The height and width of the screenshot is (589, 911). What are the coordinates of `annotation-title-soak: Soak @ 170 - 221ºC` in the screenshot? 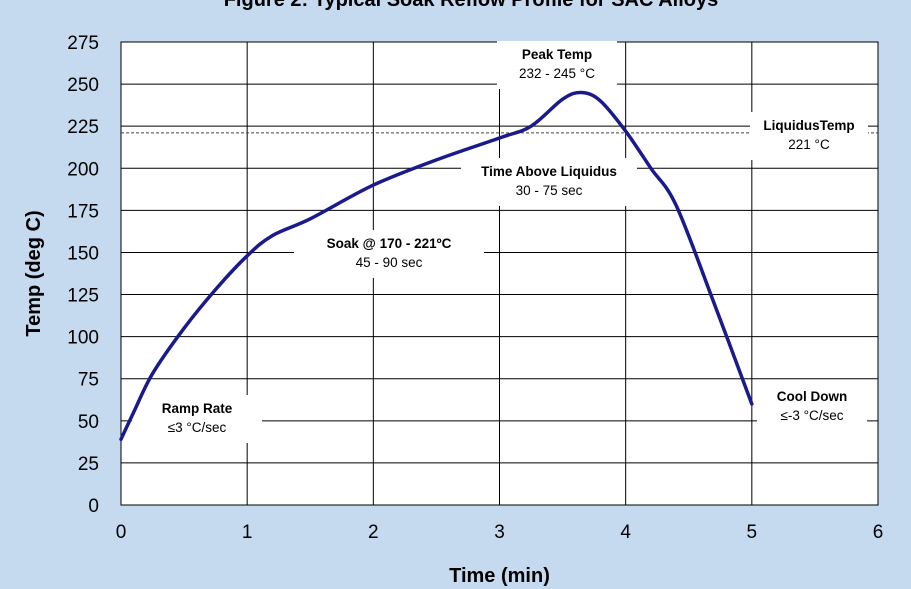 It's located at (389, 243).